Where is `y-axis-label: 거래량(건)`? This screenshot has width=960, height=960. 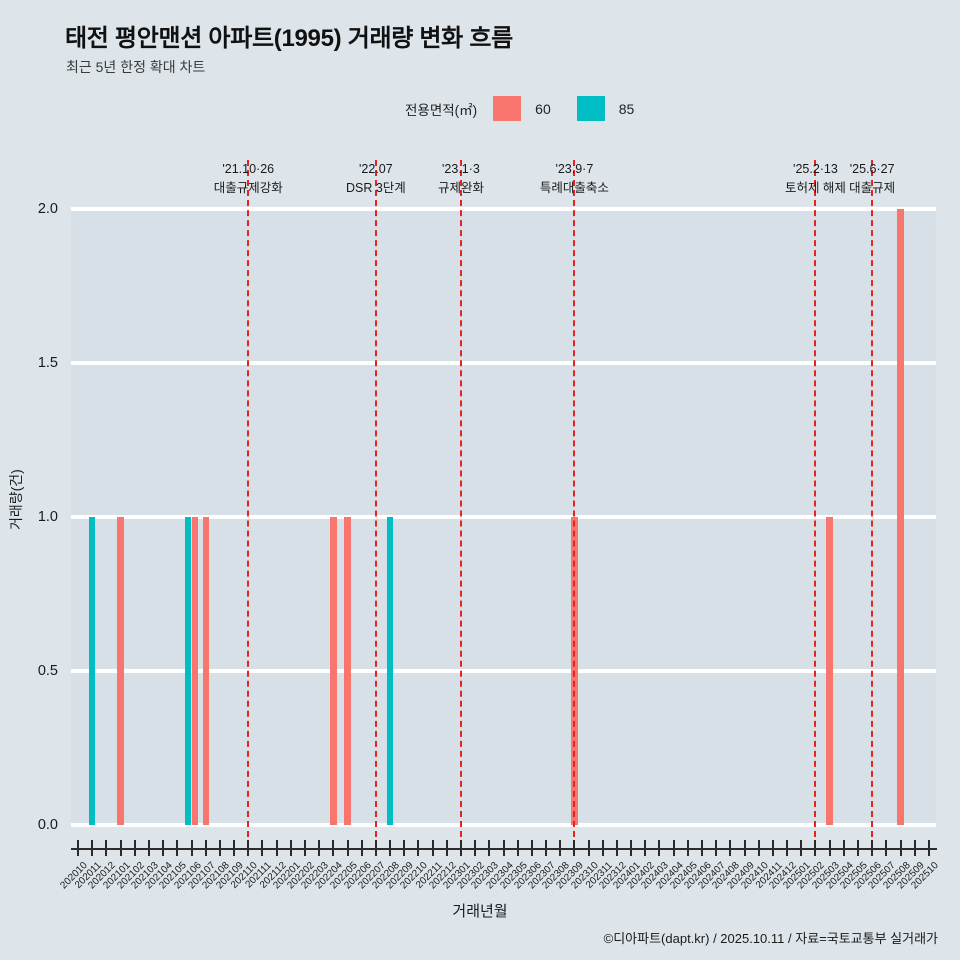 y-axis-label: 거래량(건) is located at coordinates (16, 499).